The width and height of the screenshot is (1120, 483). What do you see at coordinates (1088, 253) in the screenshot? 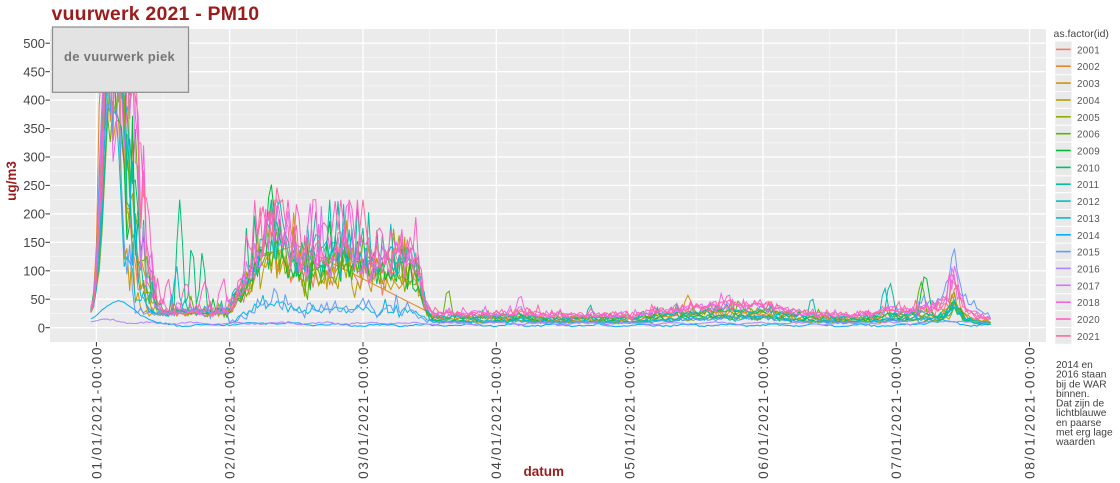
I see `svg-text: 2015` at bounding box center [1088, 253].